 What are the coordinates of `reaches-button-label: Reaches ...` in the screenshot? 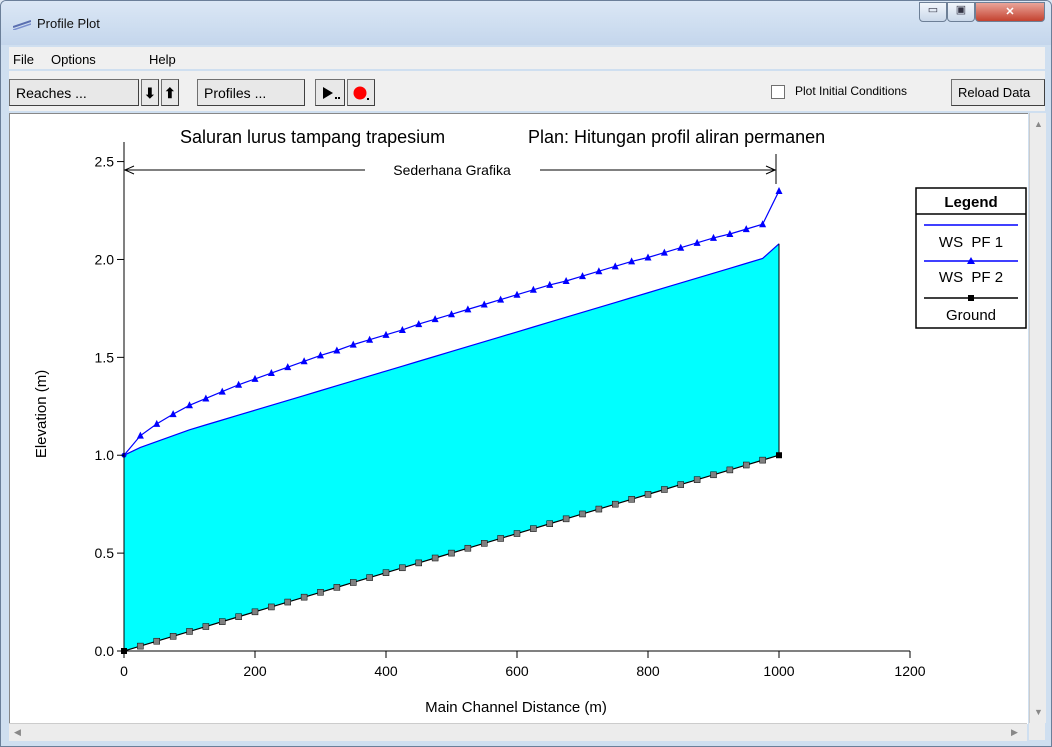 It's located at (51, 93).